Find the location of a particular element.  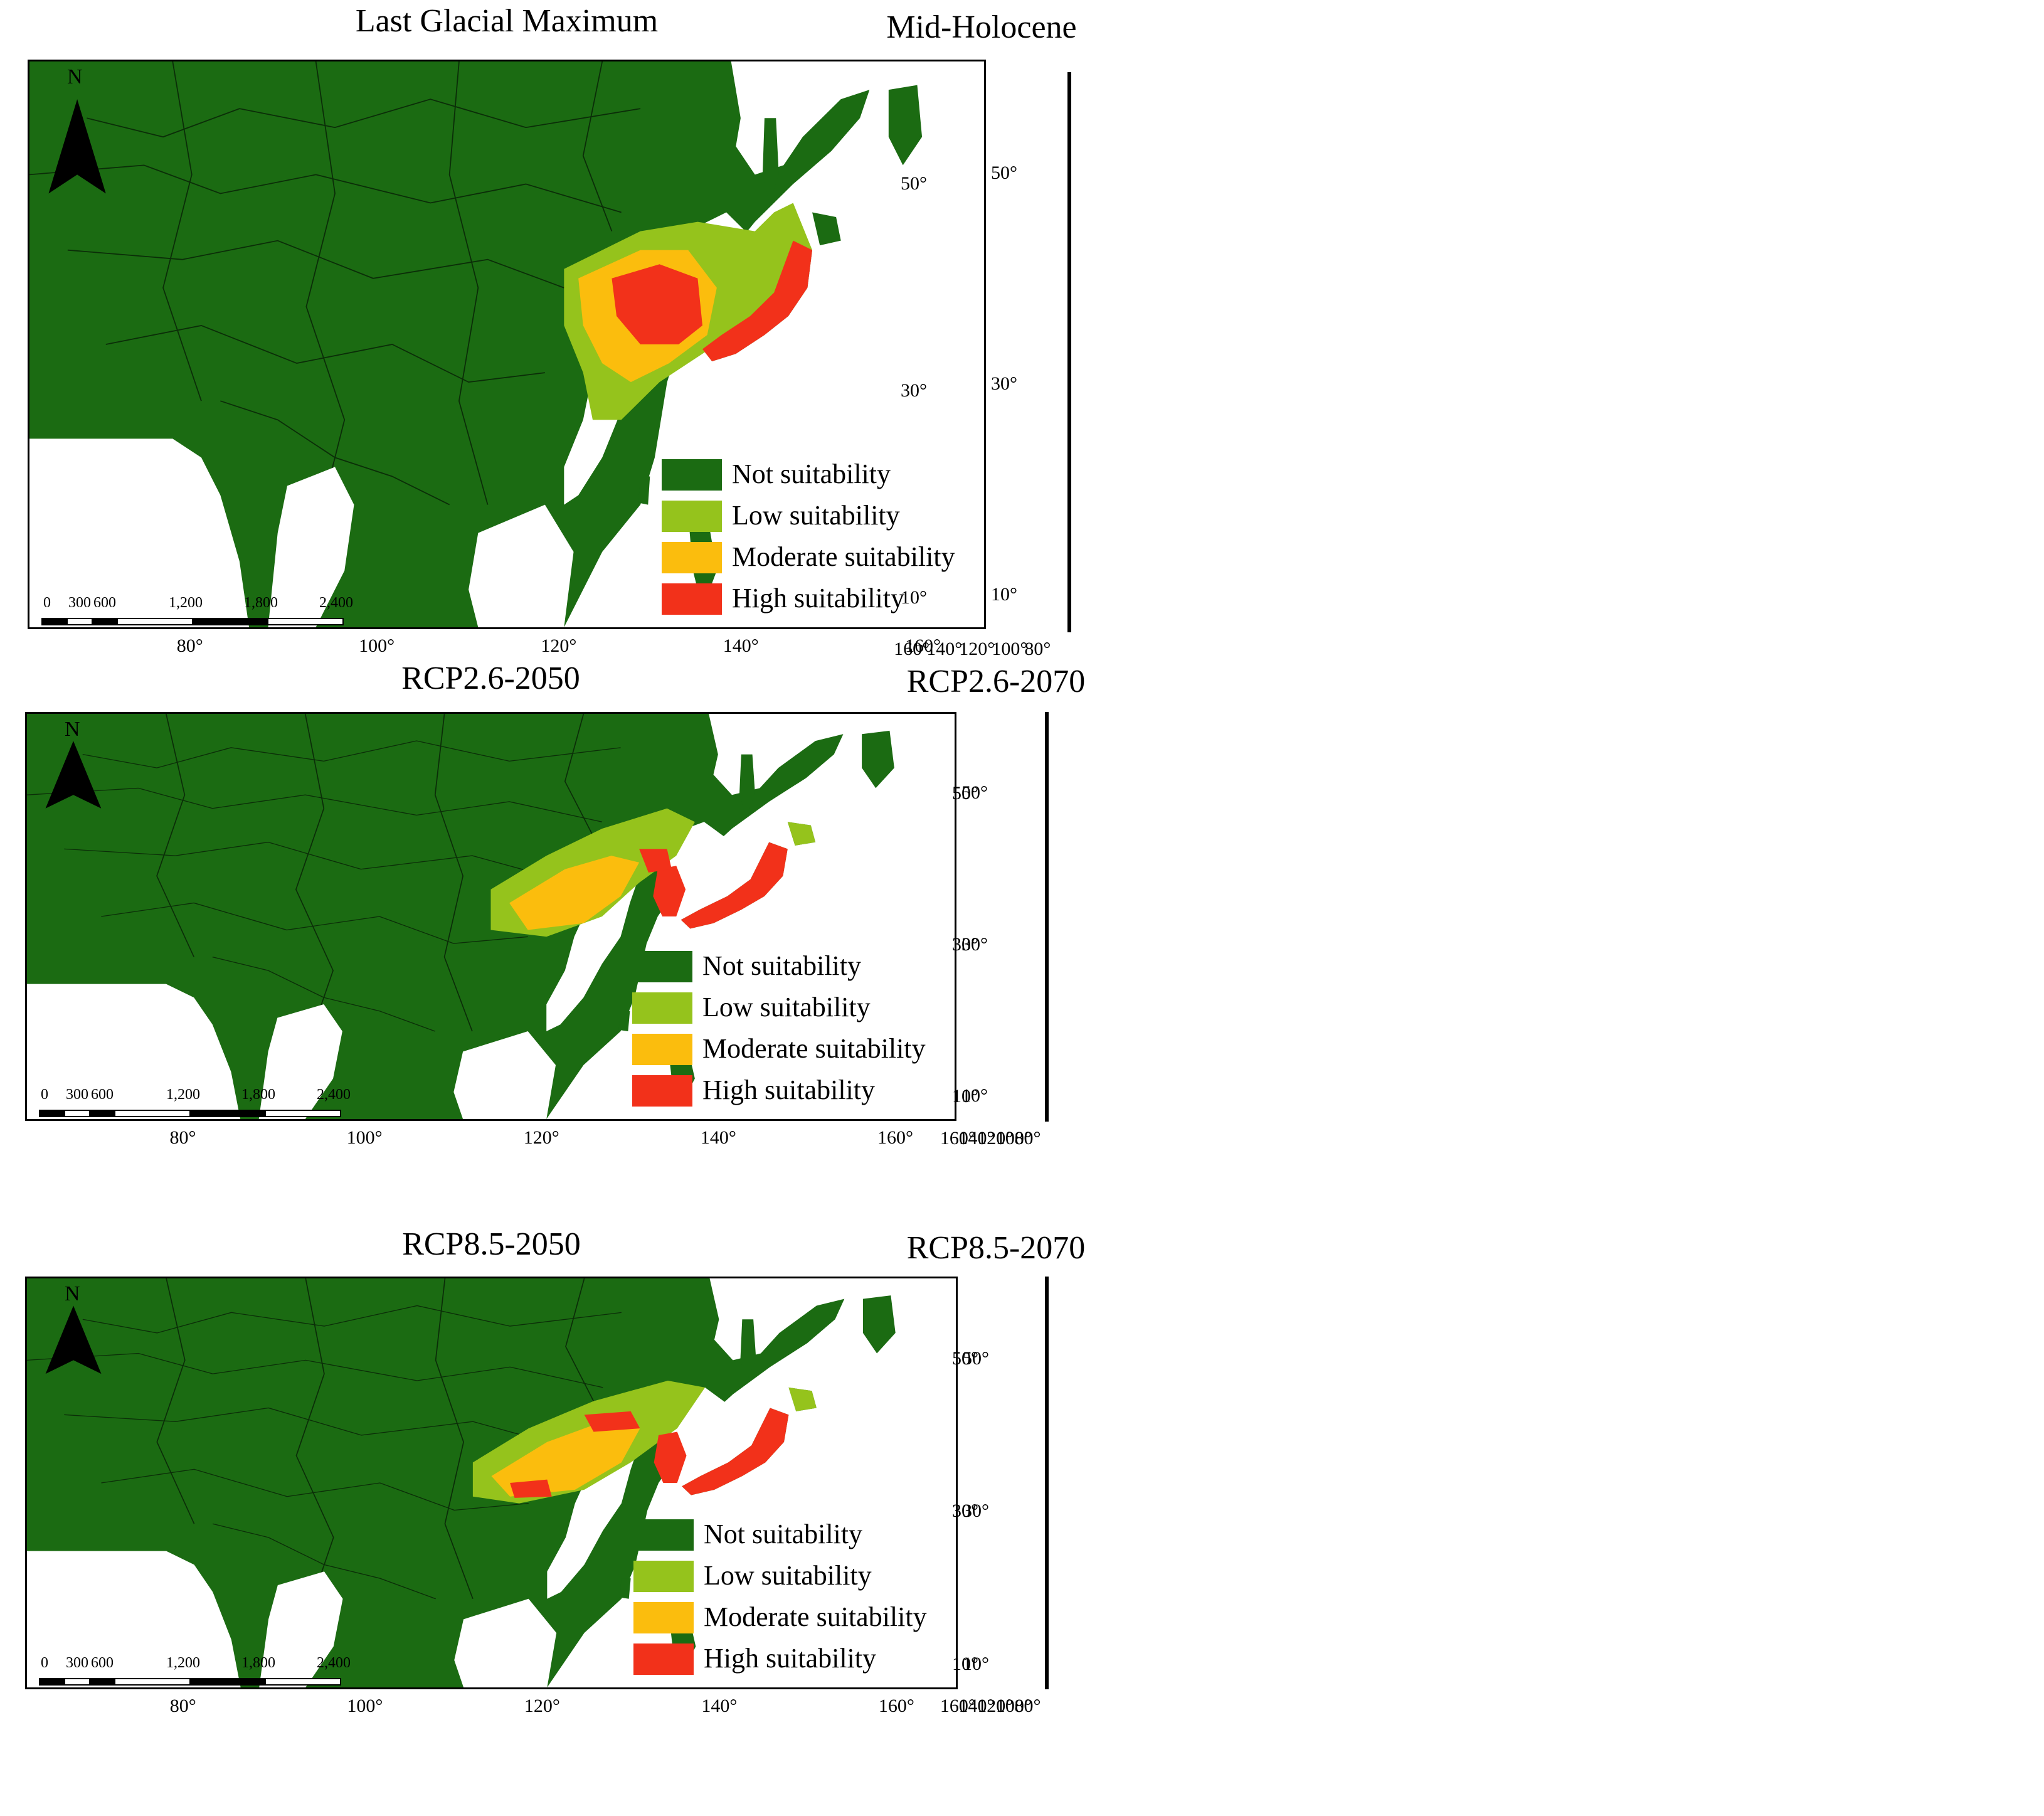

panel-title: RCP8.5-2070 is located at coordinates (996, 1248).